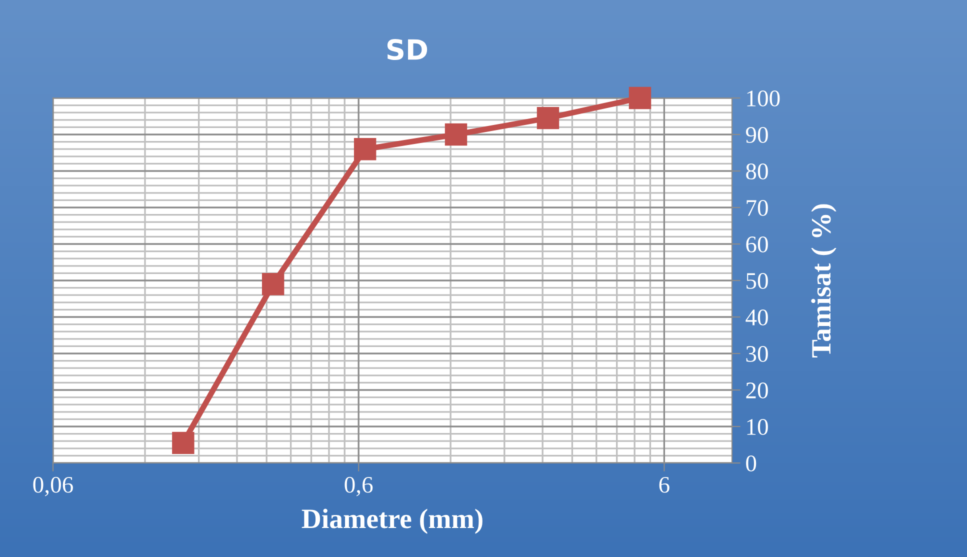 The height and width of the screenshot is (557, 967). What do you see at coordinates (757, 280) in the screenshot?
I see `y-tick-label: 50` at bounding box center [757, 280].